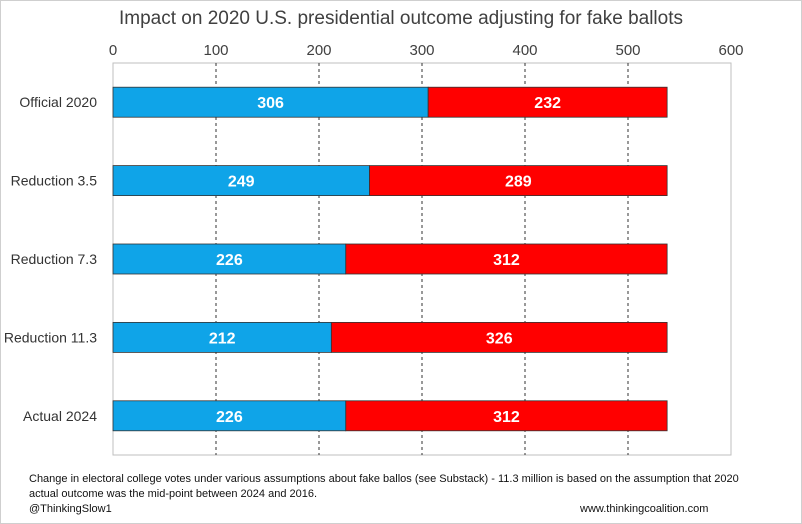 Image resolution: width=802 pixels, height=524 pixels. Describe the element at coordinates (627, 50) in the screenshot. I see `x-tick-label: 500` at that location.